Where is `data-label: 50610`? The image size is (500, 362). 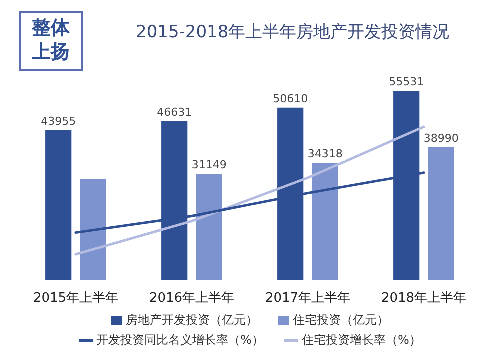
data-label: 50610 is located at coordinates (290, 99).